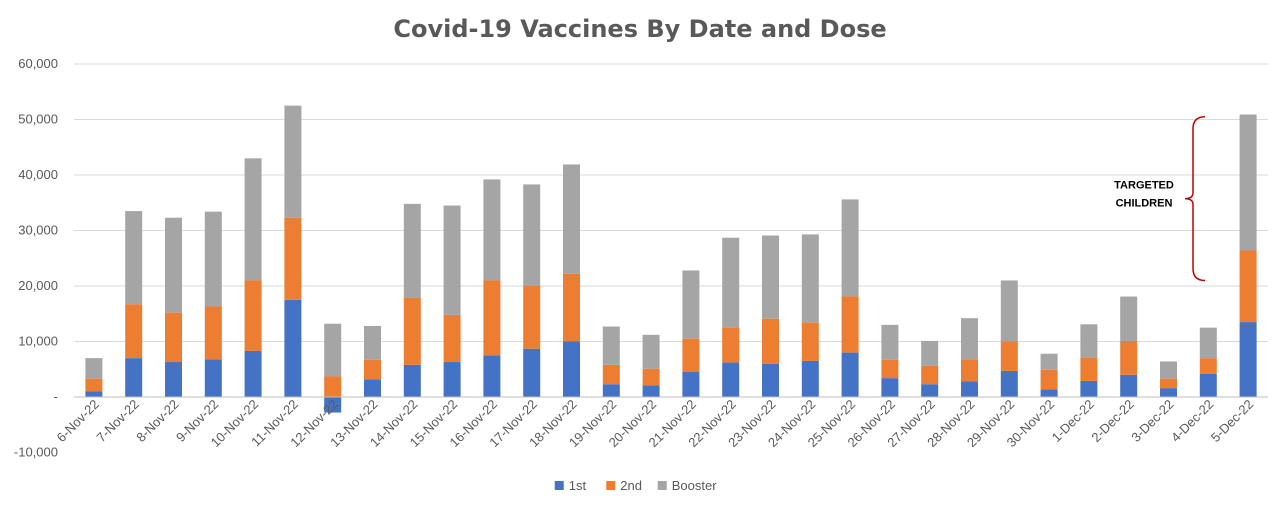 The image size is (1280, 509). What do you see at coordinates (1144, 204) in the screenshot?
I see `annotation-label: CHILDREN` at bounding box center [1144, 204].